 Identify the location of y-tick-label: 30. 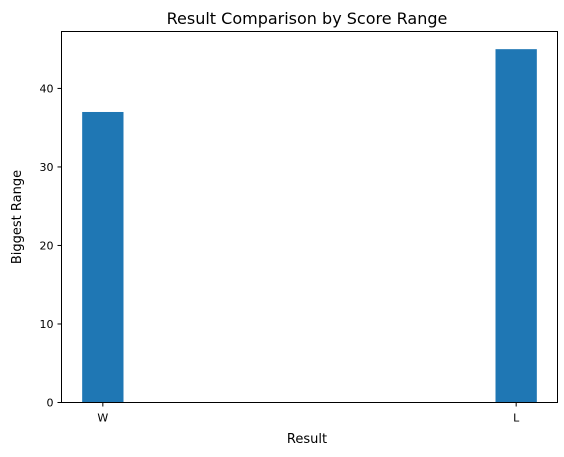
(47, 167).